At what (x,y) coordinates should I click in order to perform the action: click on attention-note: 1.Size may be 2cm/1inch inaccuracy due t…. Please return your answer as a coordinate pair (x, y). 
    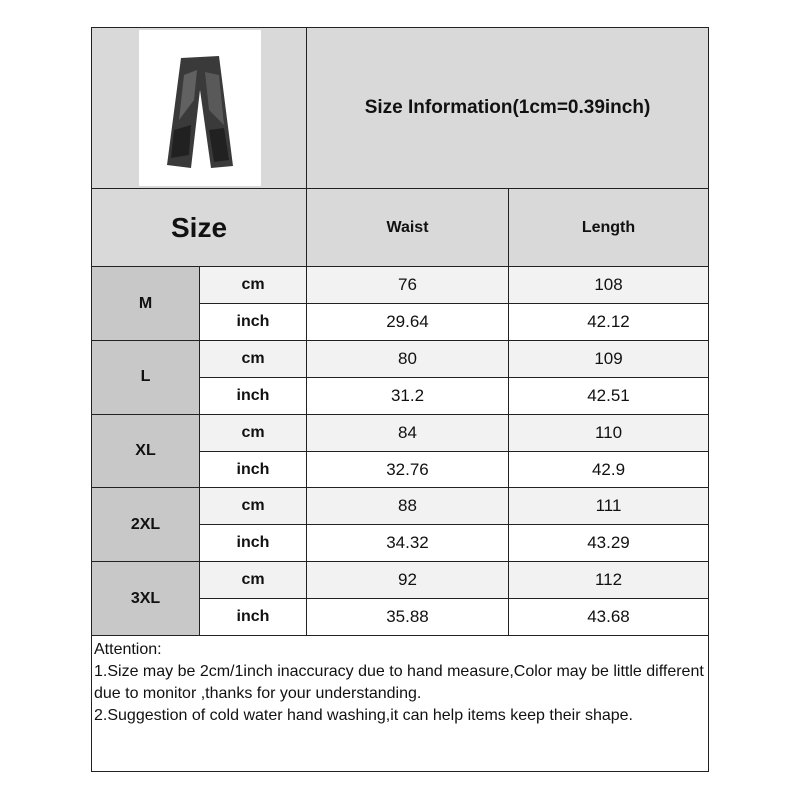
    Looking at the image, I should click on (401, 682).